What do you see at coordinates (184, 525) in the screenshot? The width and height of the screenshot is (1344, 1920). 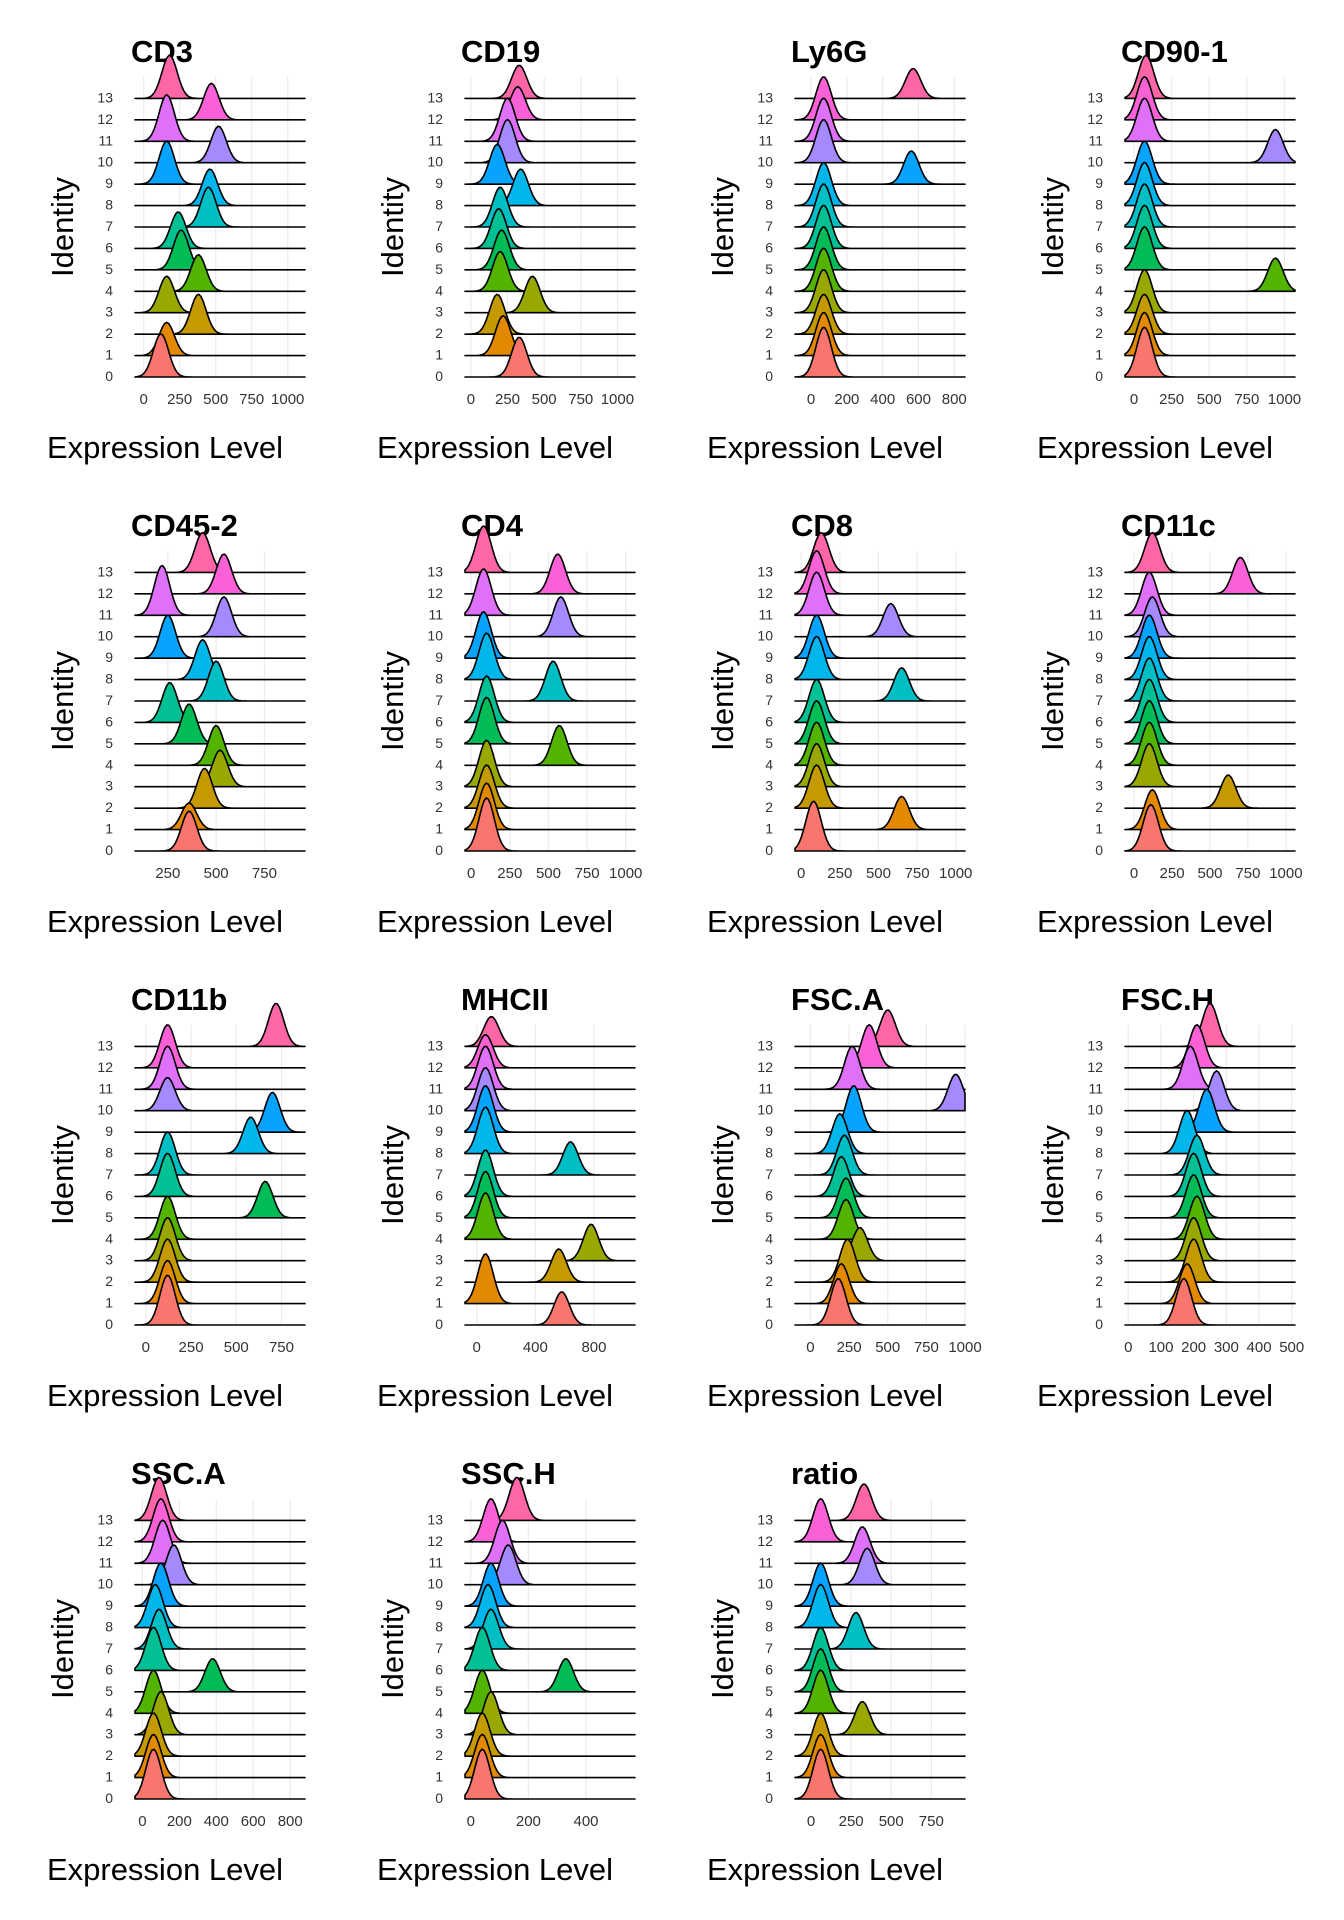 I see `panel-title: CD45-2` at bounding box center [184, 525].